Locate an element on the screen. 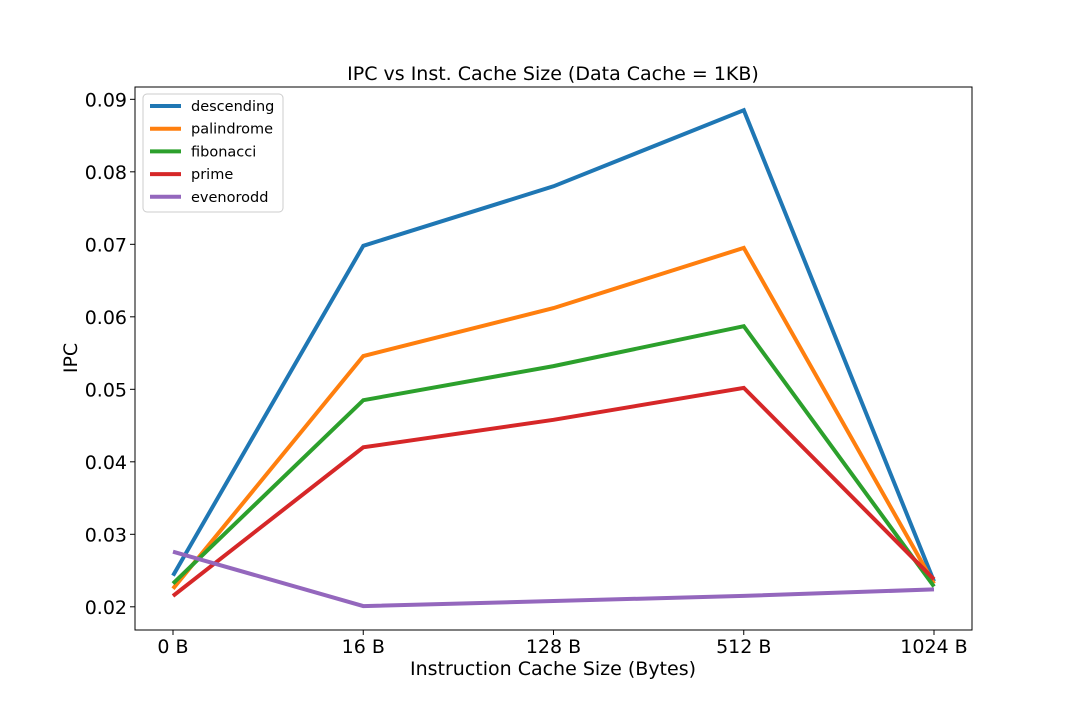 The image size is (1080, 720). x-axis-ticks: 0 B 16 B 128 B 512 B 1024 B is located at coordinates (562, 644).